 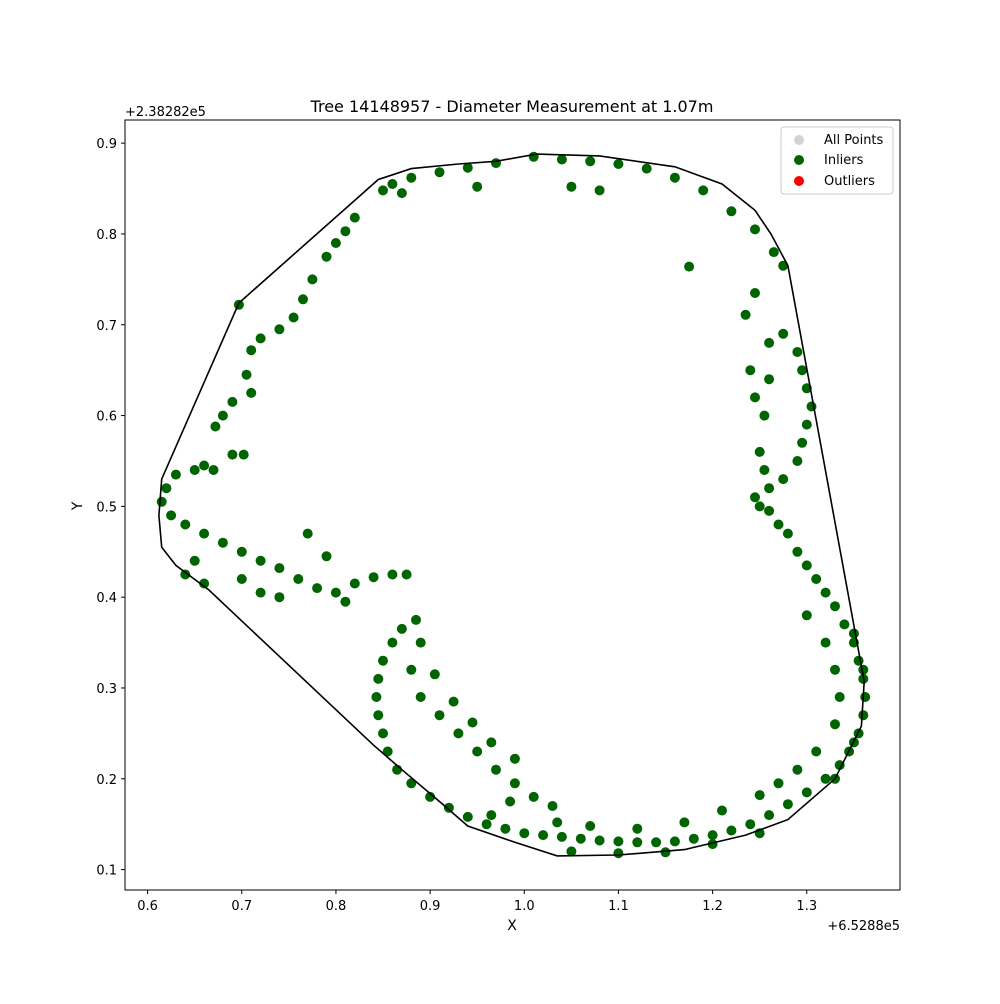 I want to click on y-tick-label: 0.7, so click(x=106, y=326).